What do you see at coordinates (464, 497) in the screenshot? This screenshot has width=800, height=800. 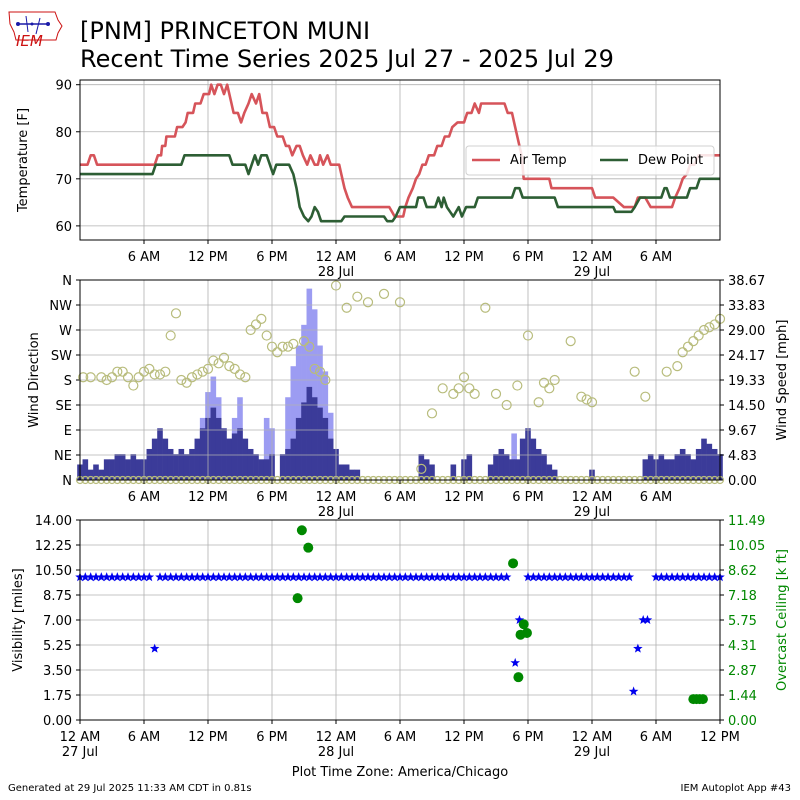 I see `wind-xtick-label: 12 PM` at bounding box center [464, 497].